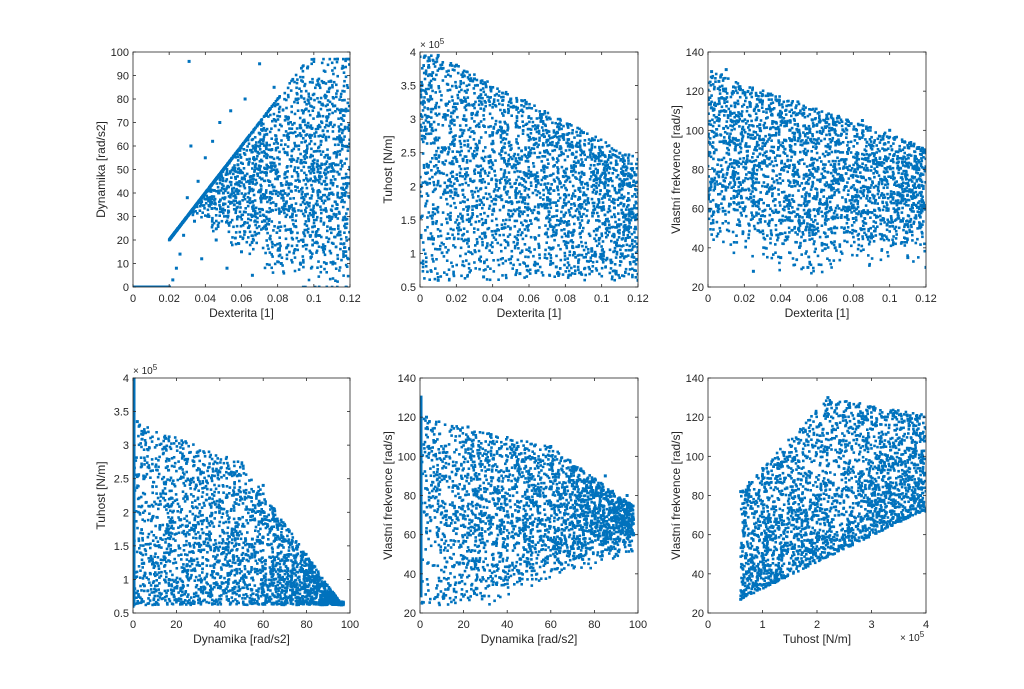 The width and height of the screenshot is (1024, 689). I want to click on y-tick-label: 90, so click(123, 77).